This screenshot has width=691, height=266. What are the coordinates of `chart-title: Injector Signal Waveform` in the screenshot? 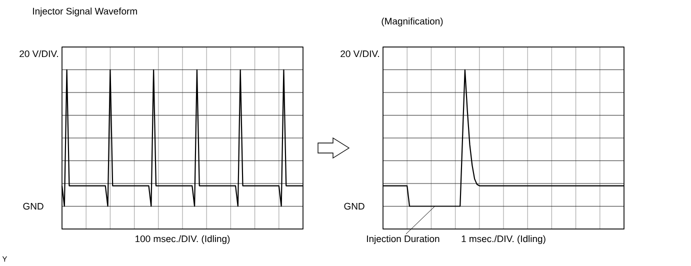 It's located at (85, 12).